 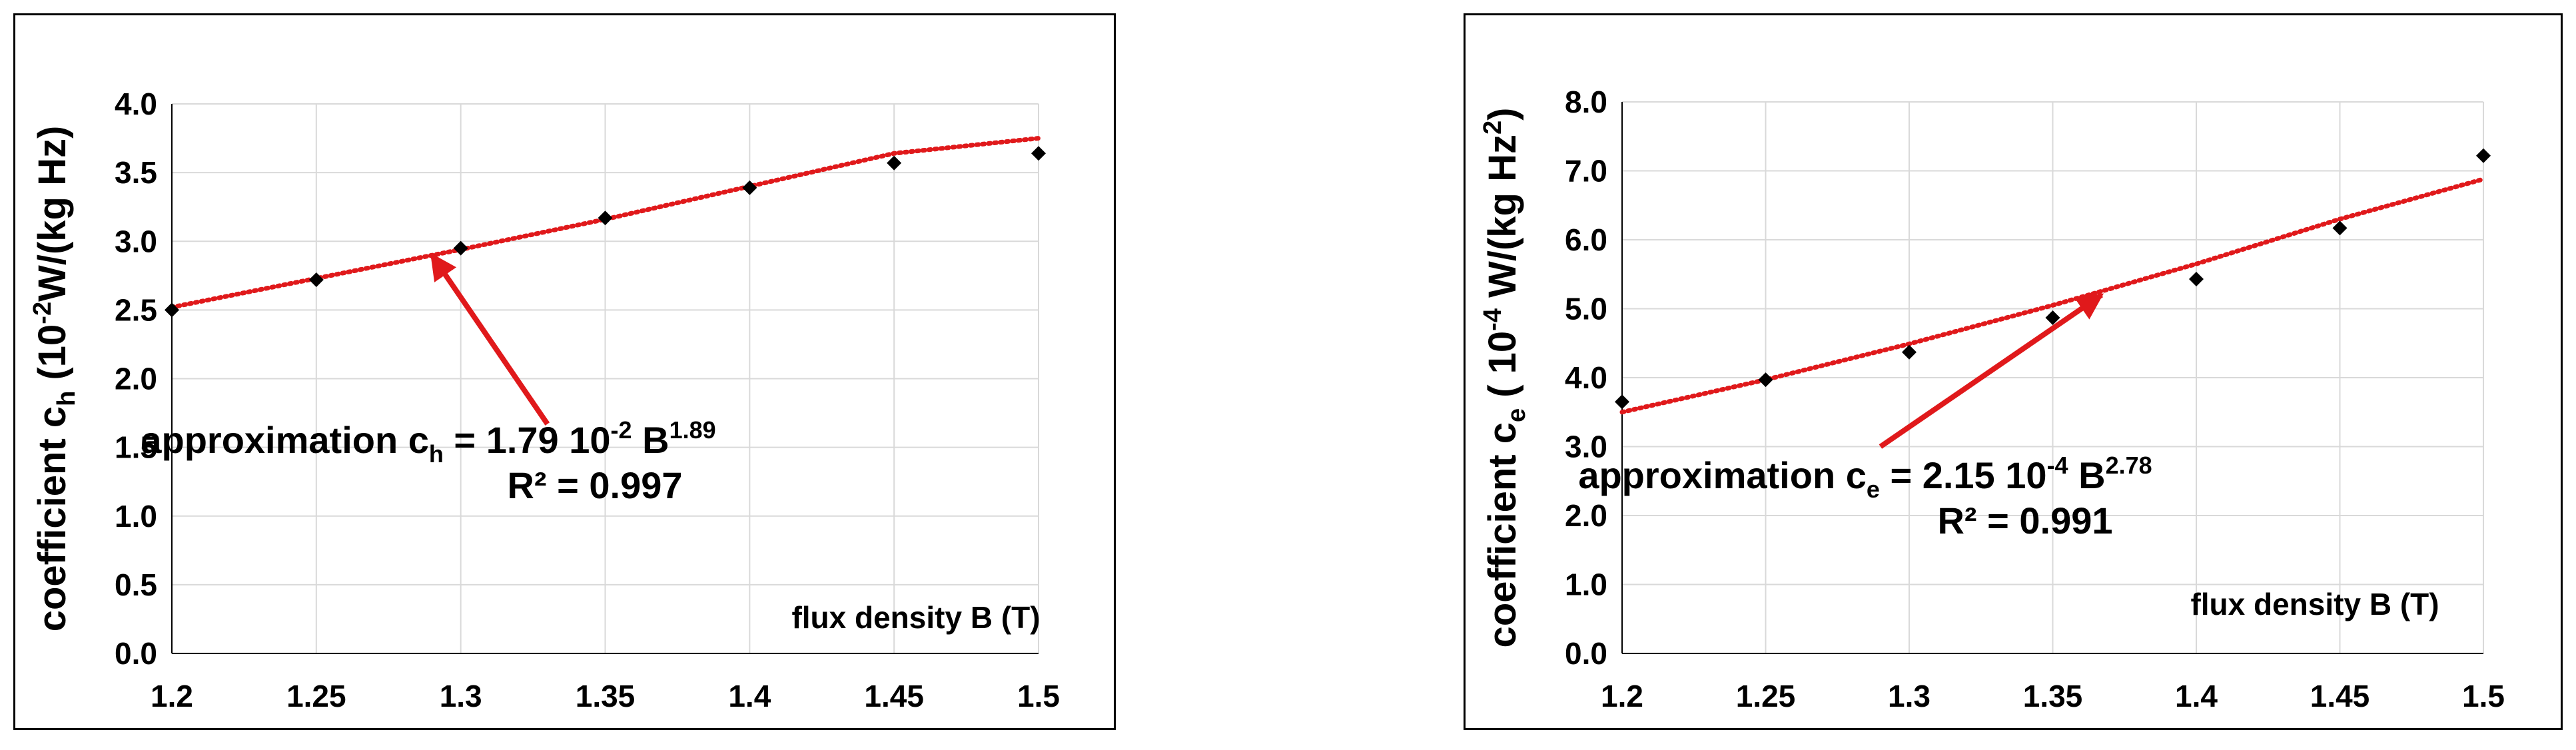 What do you see at coordinates (1505, 378) in the screenshot?
I see `y-axis-label: coefficient ce ( 10-4 W/(kg Hz2)` at bounding box center [1505, 378].